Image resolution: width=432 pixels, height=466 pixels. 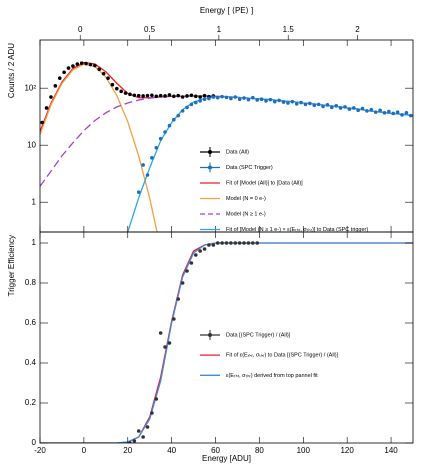 What do you see at coordinates (249, 168) in the screenshot?
I see `legend-label: Data (SPC Trigger)` at bounding box center [249, 168].